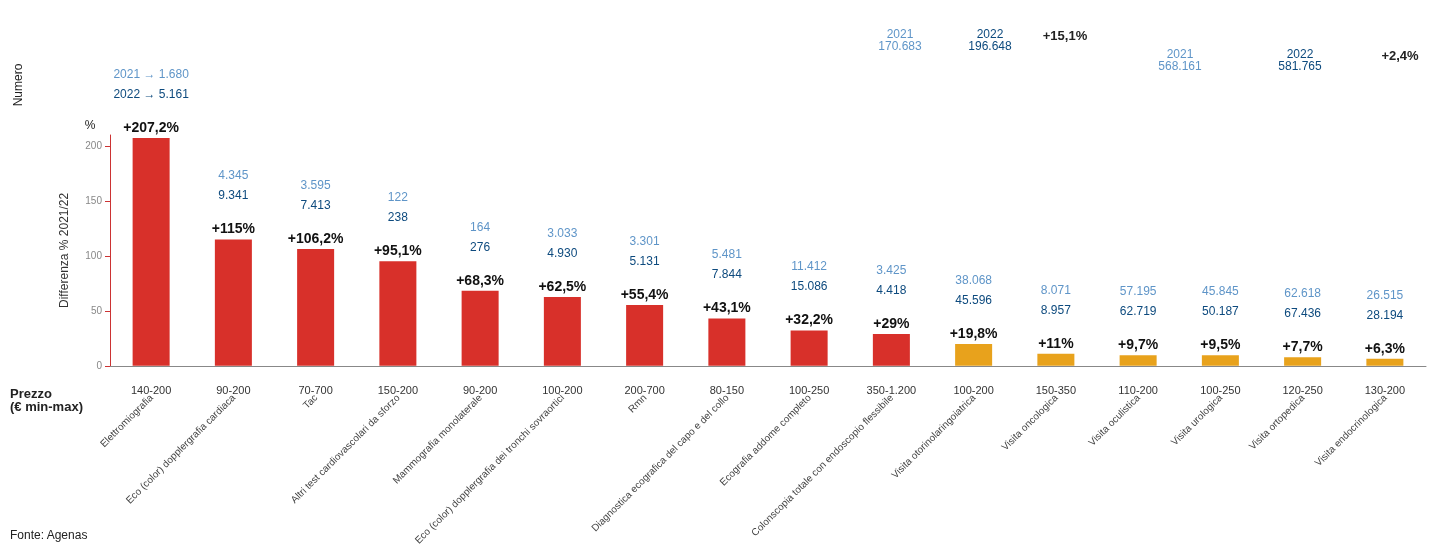  I want to click on annotation: 11.412, so click(809, 266).